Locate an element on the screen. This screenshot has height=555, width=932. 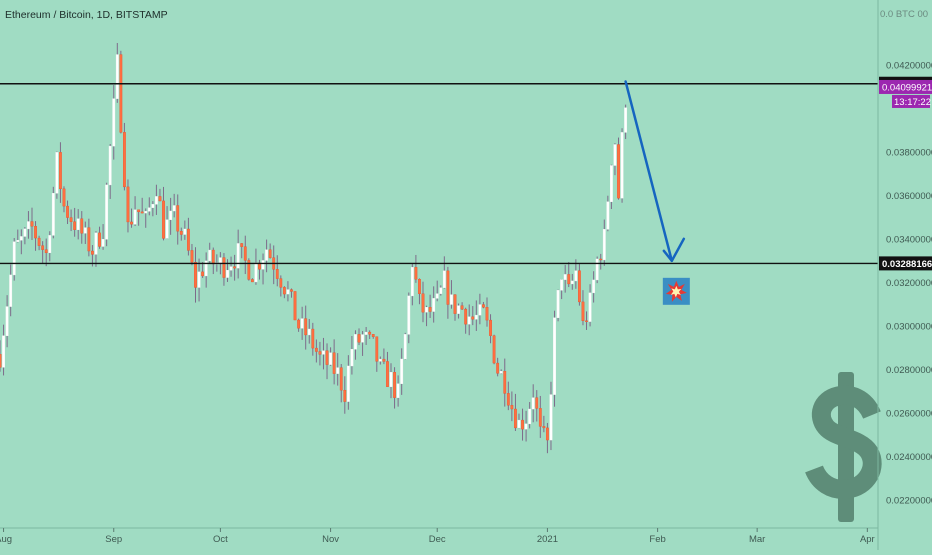
line-price-label: 0.03288166 is located at coordinates (907, 264).